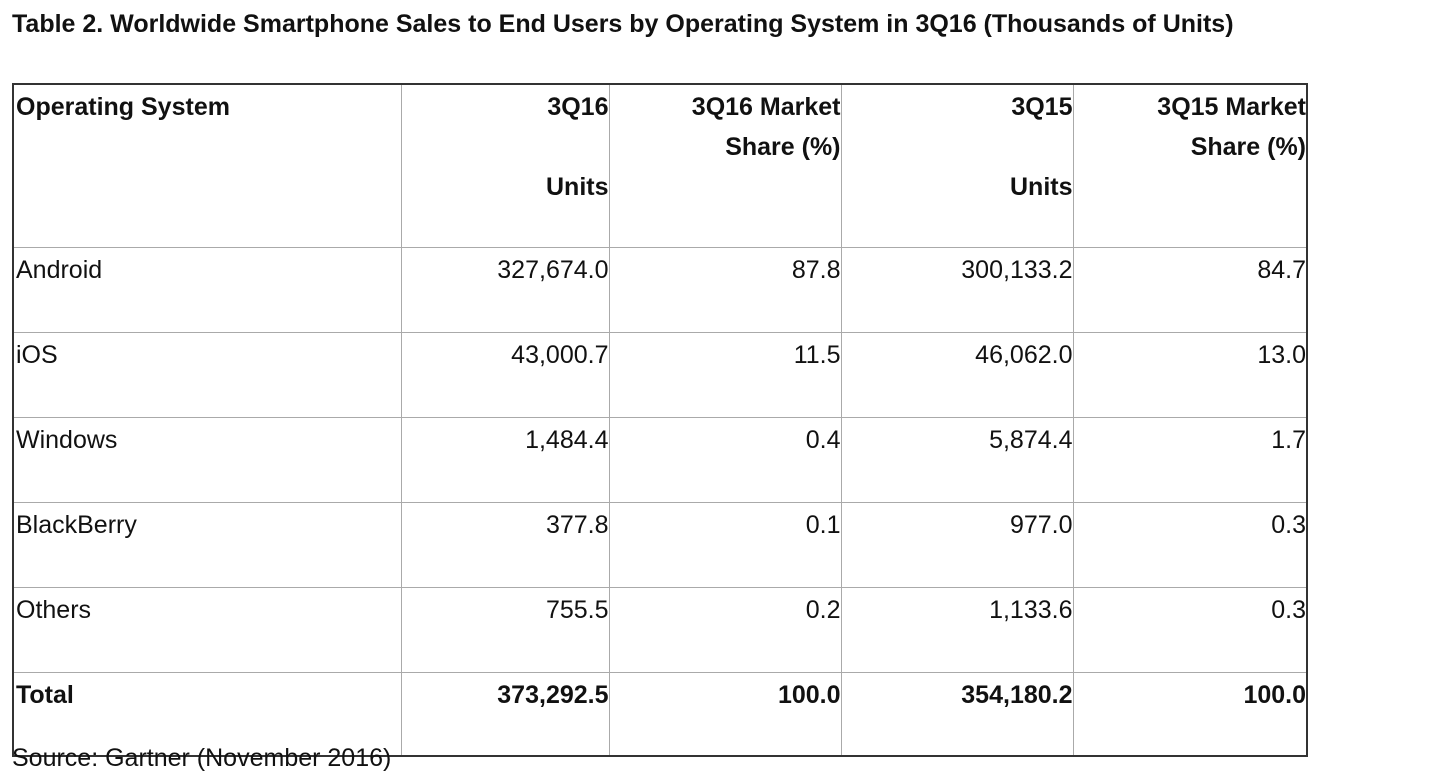  What do you see at coordinates (207, 290) in the screenshot?
I see `cell-os: Android` at bounding box center [207, 290].